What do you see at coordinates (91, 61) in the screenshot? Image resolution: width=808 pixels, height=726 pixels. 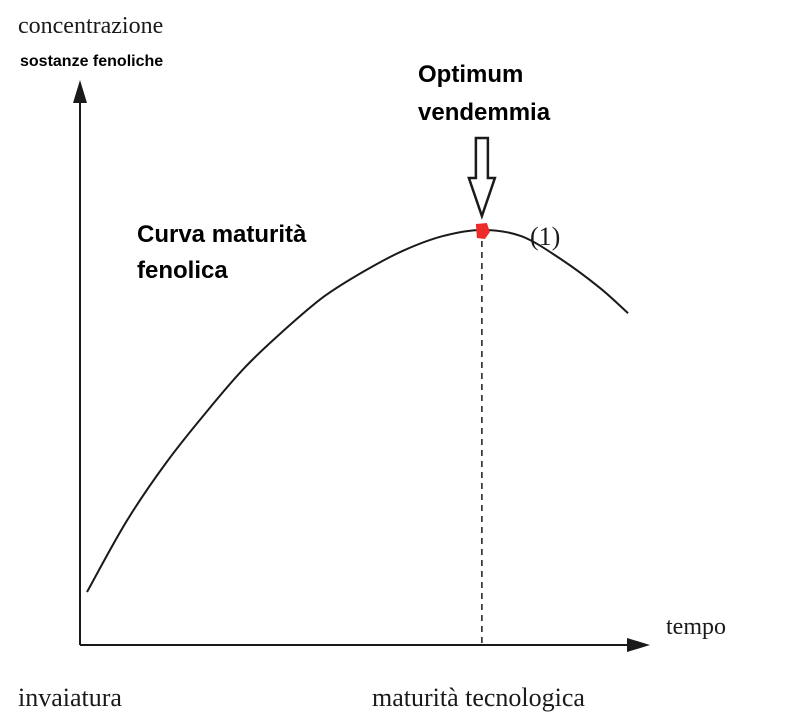 I see `y-axis-label-line2: sostanze fenoliche` at bounding box center [91, 61].